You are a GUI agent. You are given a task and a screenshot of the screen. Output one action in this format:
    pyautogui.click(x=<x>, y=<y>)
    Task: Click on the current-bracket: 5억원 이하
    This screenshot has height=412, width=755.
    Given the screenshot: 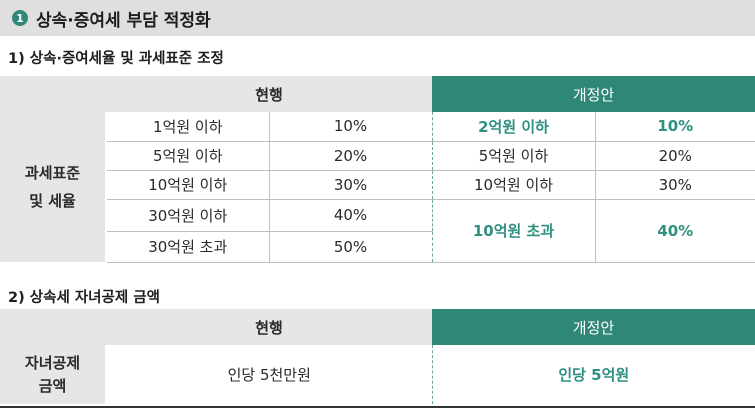 What is the action you would take?
    pyautogui.click(x=188, y=156)
    